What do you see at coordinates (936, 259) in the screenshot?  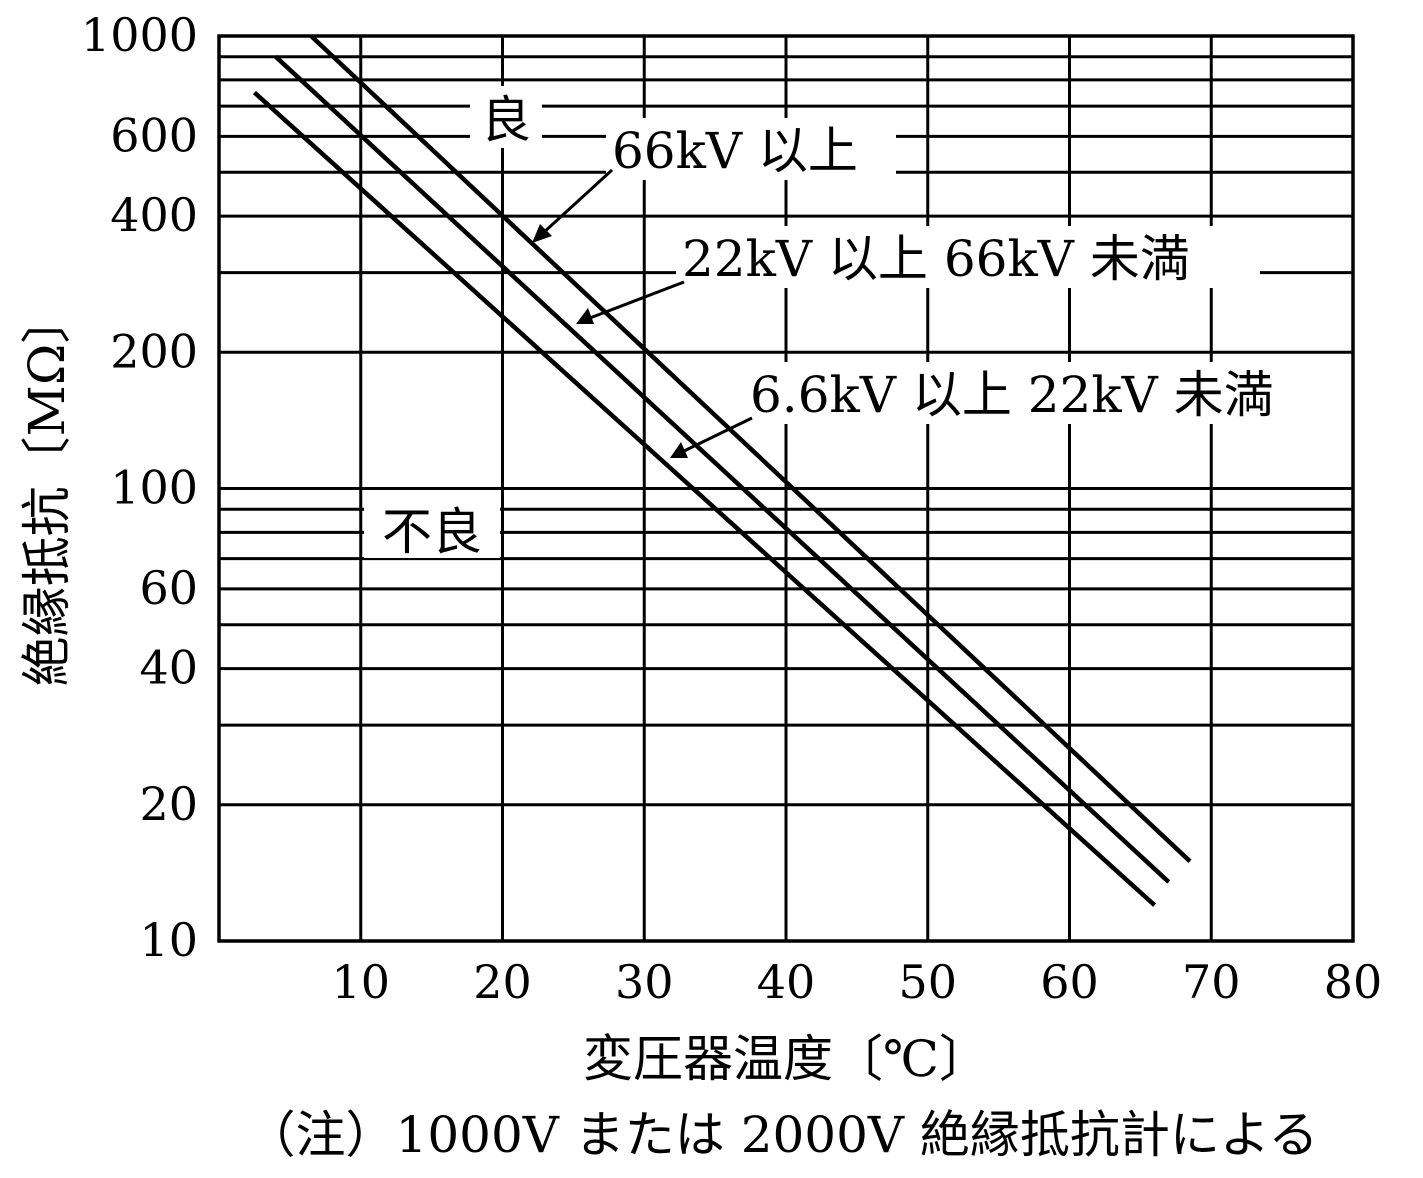 I see `series-label-22kv: 22kV 以上 66kV 未満` at bounding box center [936, 259].